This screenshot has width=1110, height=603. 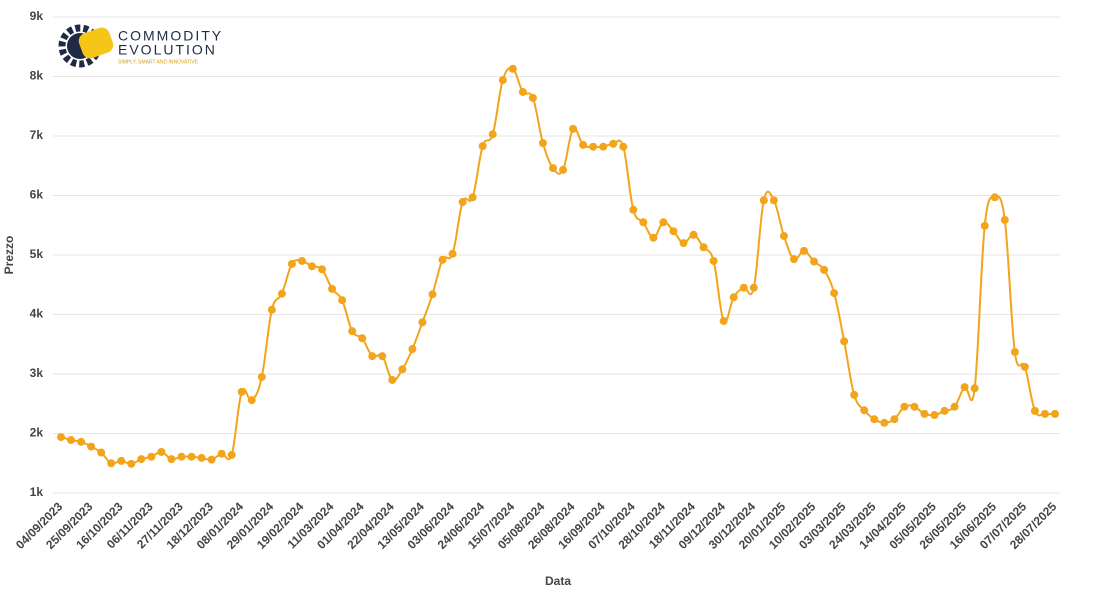 I want to click on y-tick-label: 1k, so click(x=37, y=492).